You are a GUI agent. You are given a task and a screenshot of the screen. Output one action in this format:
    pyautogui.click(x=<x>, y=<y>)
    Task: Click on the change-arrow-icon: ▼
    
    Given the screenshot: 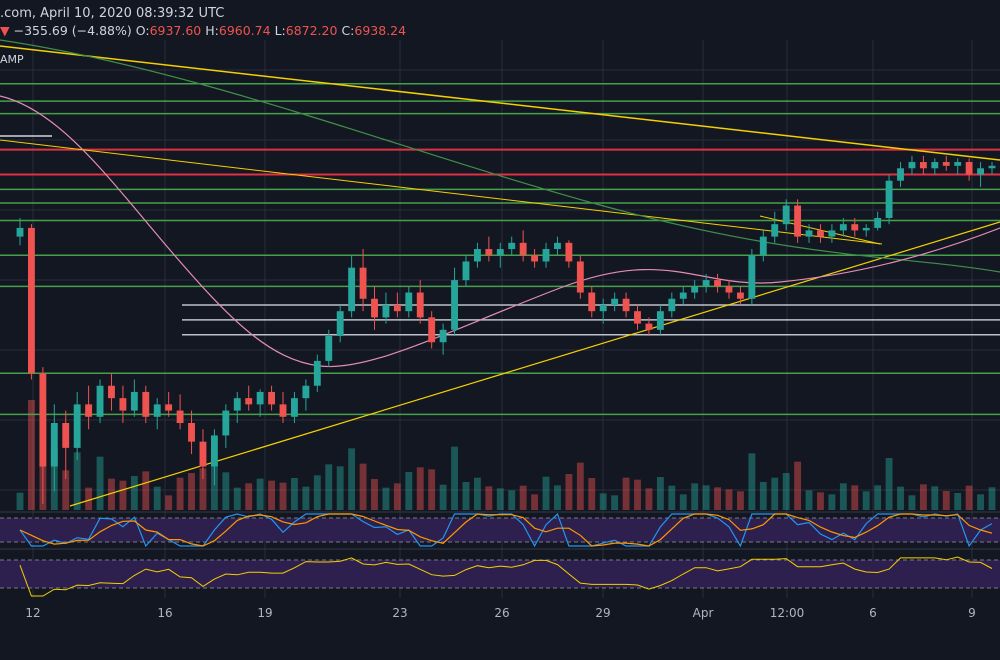 What is the action you would take?
    pyautogui.click(x=5, y=30)
    